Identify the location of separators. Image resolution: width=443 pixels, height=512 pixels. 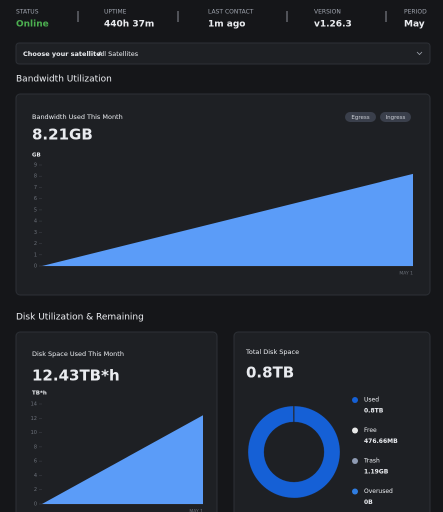
(232, 16).